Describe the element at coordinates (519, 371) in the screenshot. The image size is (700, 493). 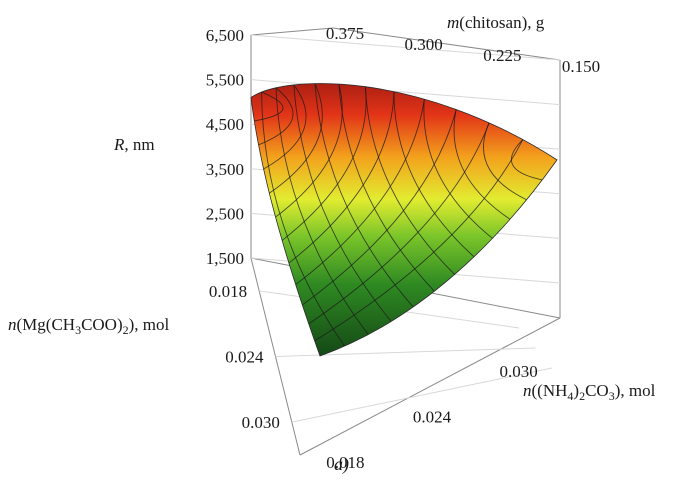
I see `right-tick-label: 0.030` at that location.